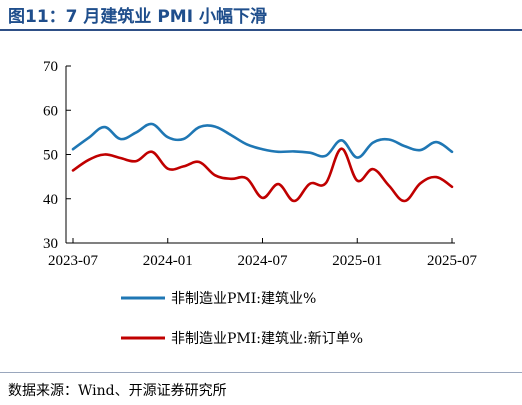 This screenshot has height=405, width=522. What do you see at coordinates (261, 372) in the screenshot?
I see `source-rule` at bounding box center [261, 372].